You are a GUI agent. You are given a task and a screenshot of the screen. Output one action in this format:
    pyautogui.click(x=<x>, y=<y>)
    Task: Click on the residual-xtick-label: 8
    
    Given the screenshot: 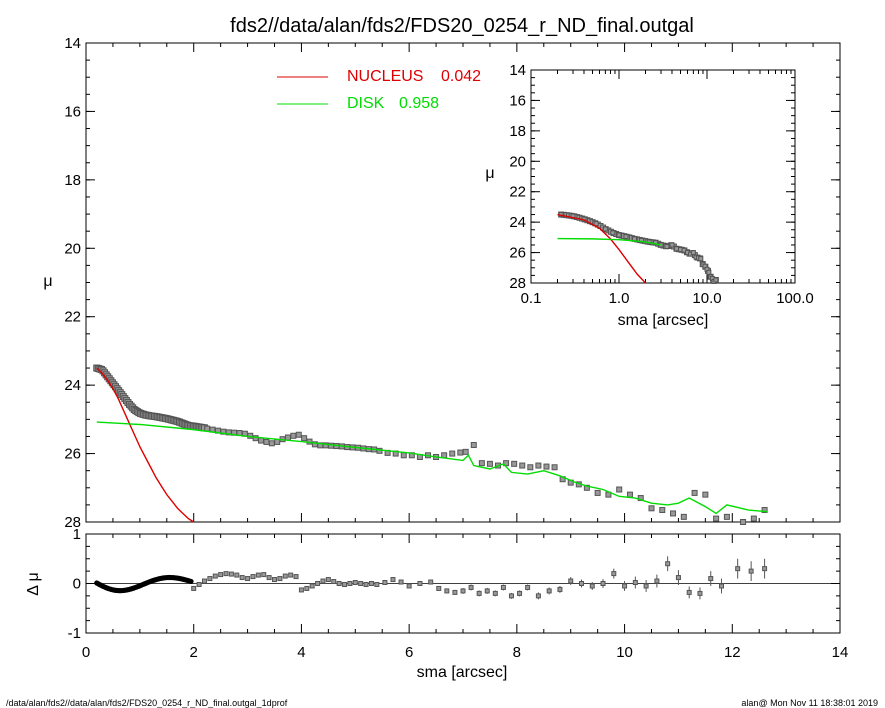 What is the action you would take?
    pyautogui.click(x=517, y=652)
    